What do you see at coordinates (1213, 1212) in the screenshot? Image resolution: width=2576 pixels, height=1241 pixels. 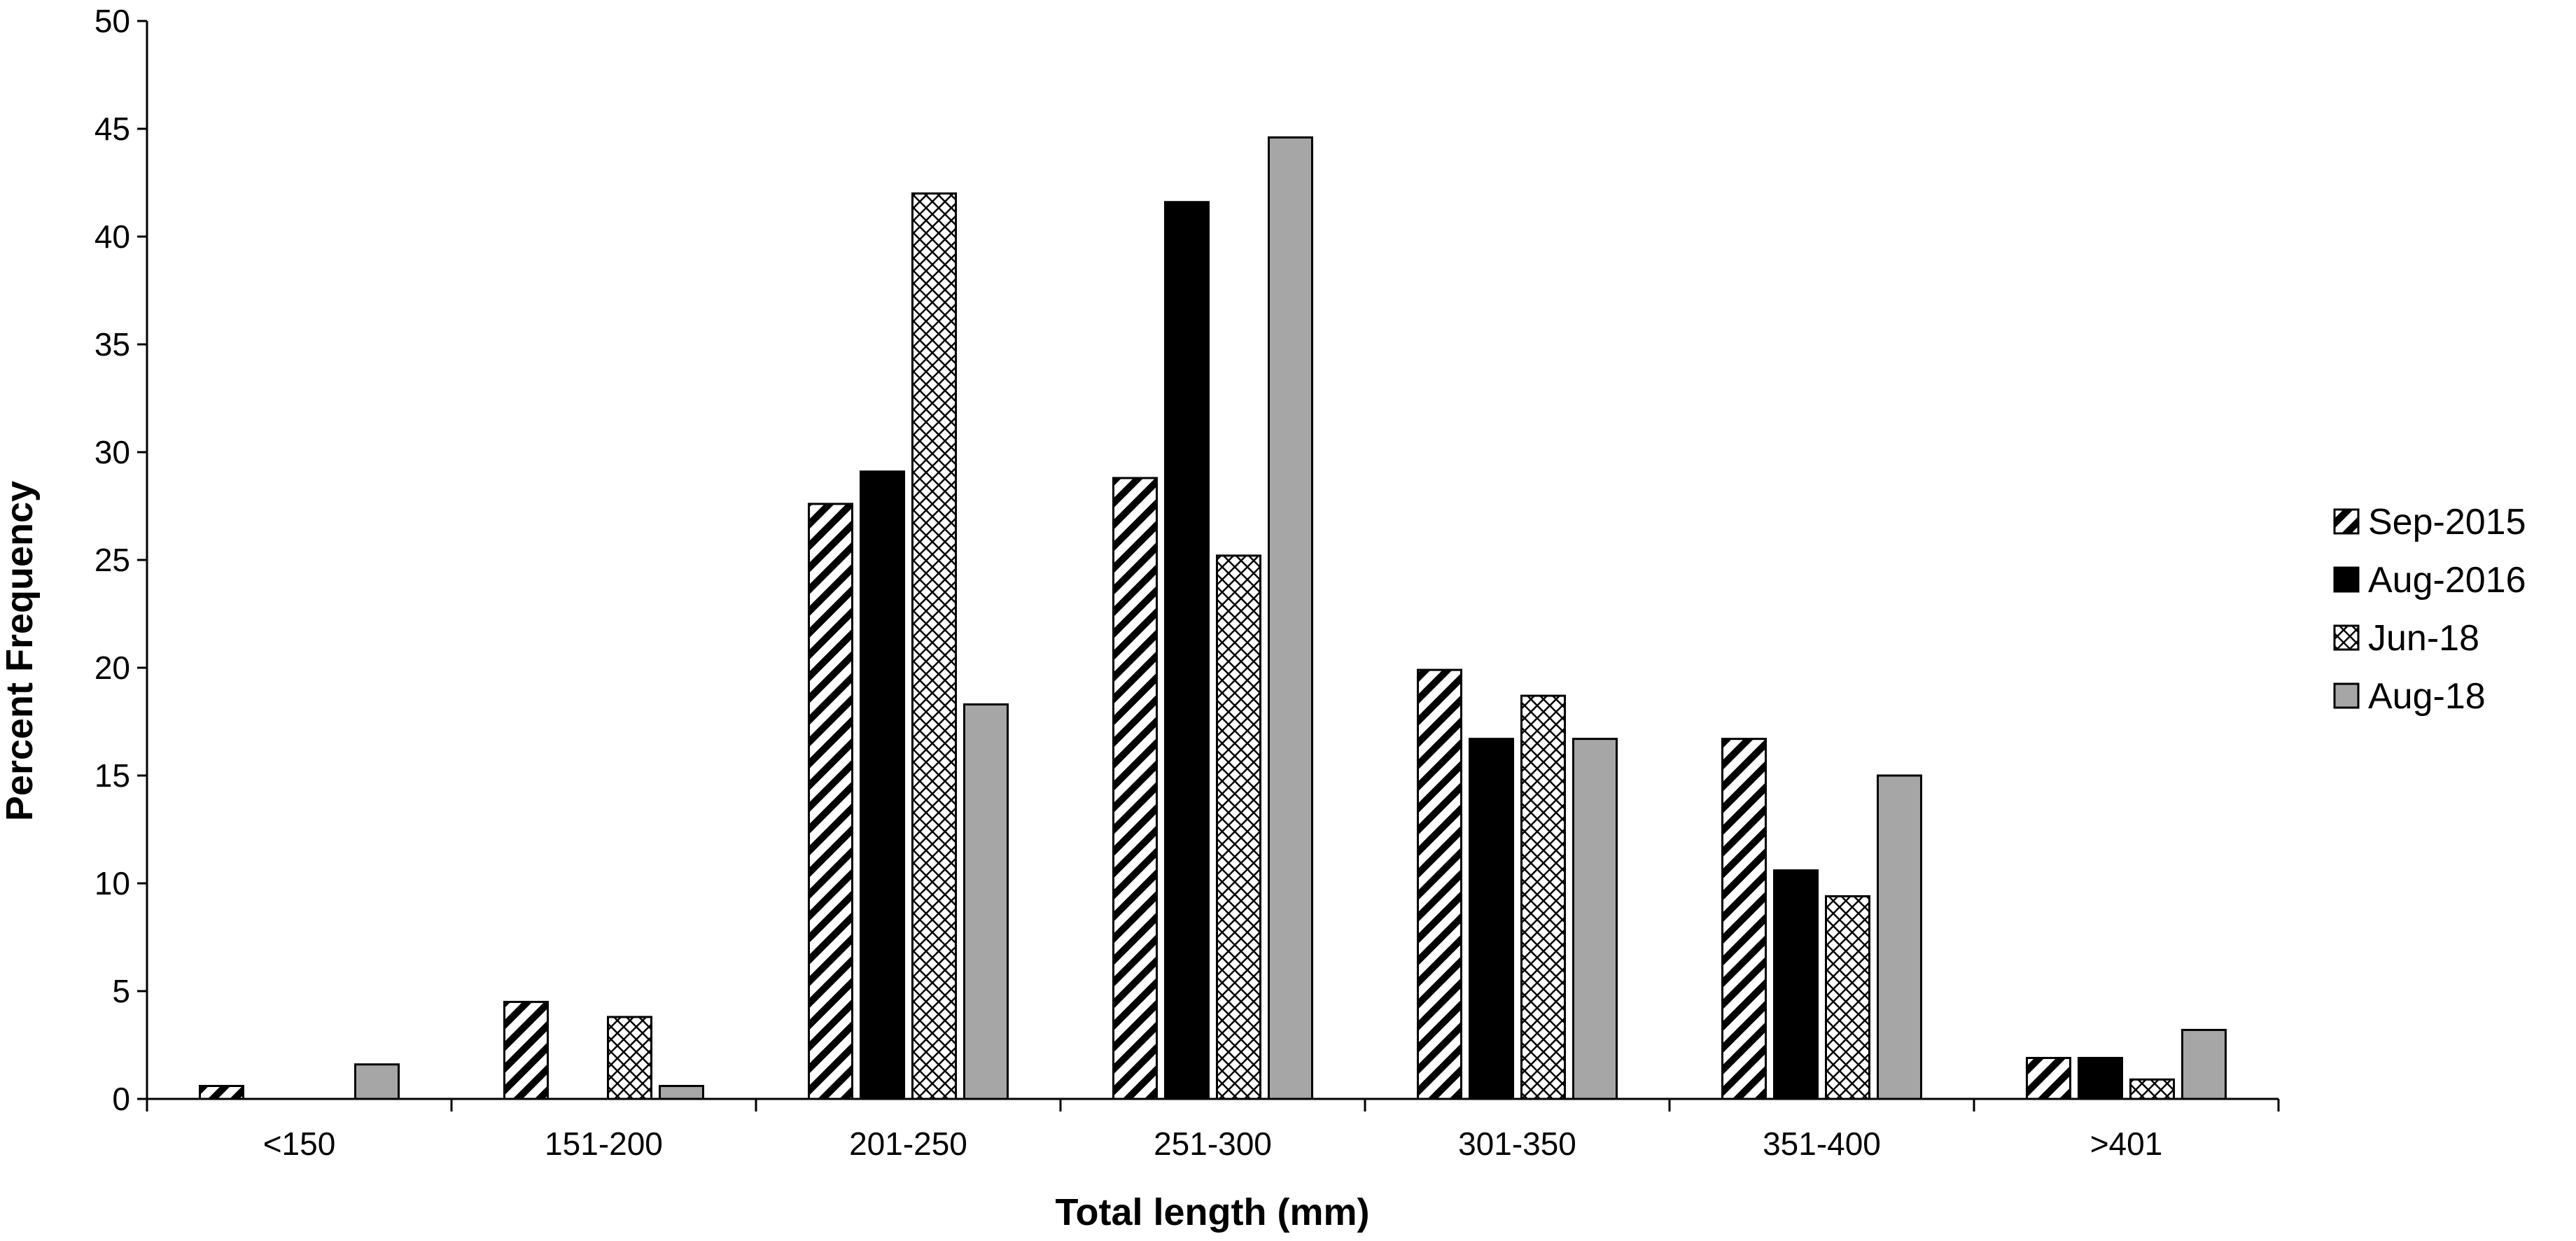 I see `x-axis-title: Total length (mm)` at bounding box center [1213, 1212].